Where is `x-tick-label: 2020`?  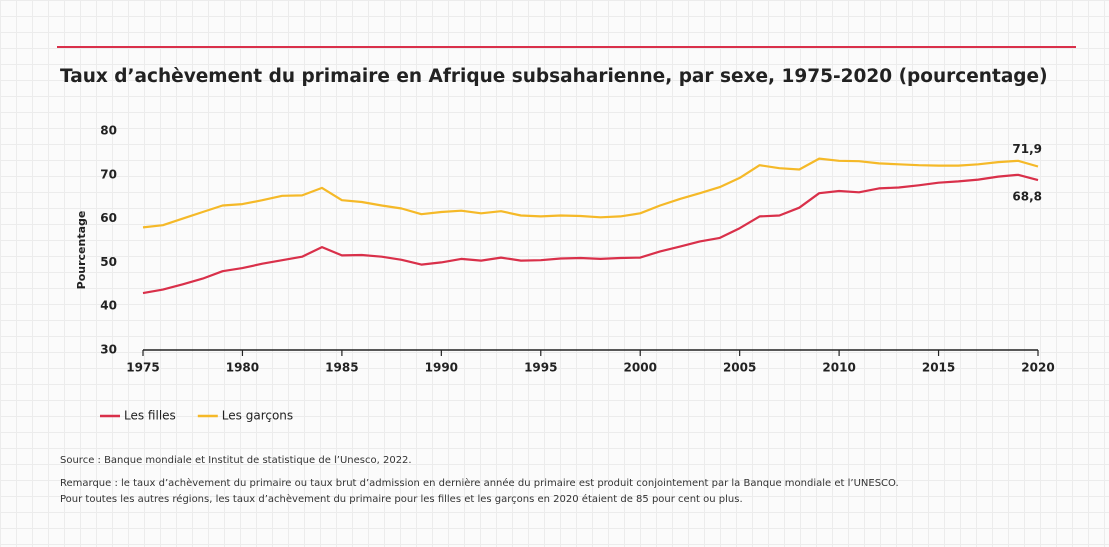
x-tick-label: 2020 is located at coordinates (1037, 368).